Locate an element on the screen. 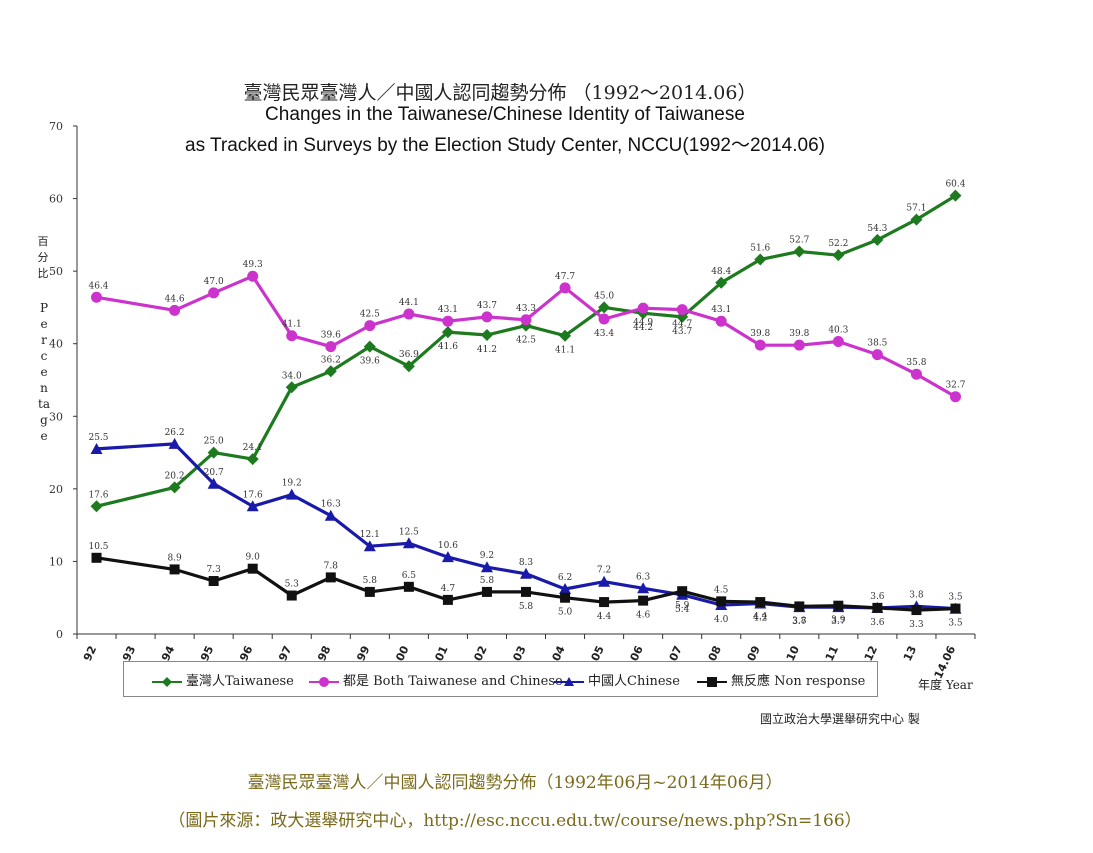  data-label: 10.5 is located at coordinates (98, 547).